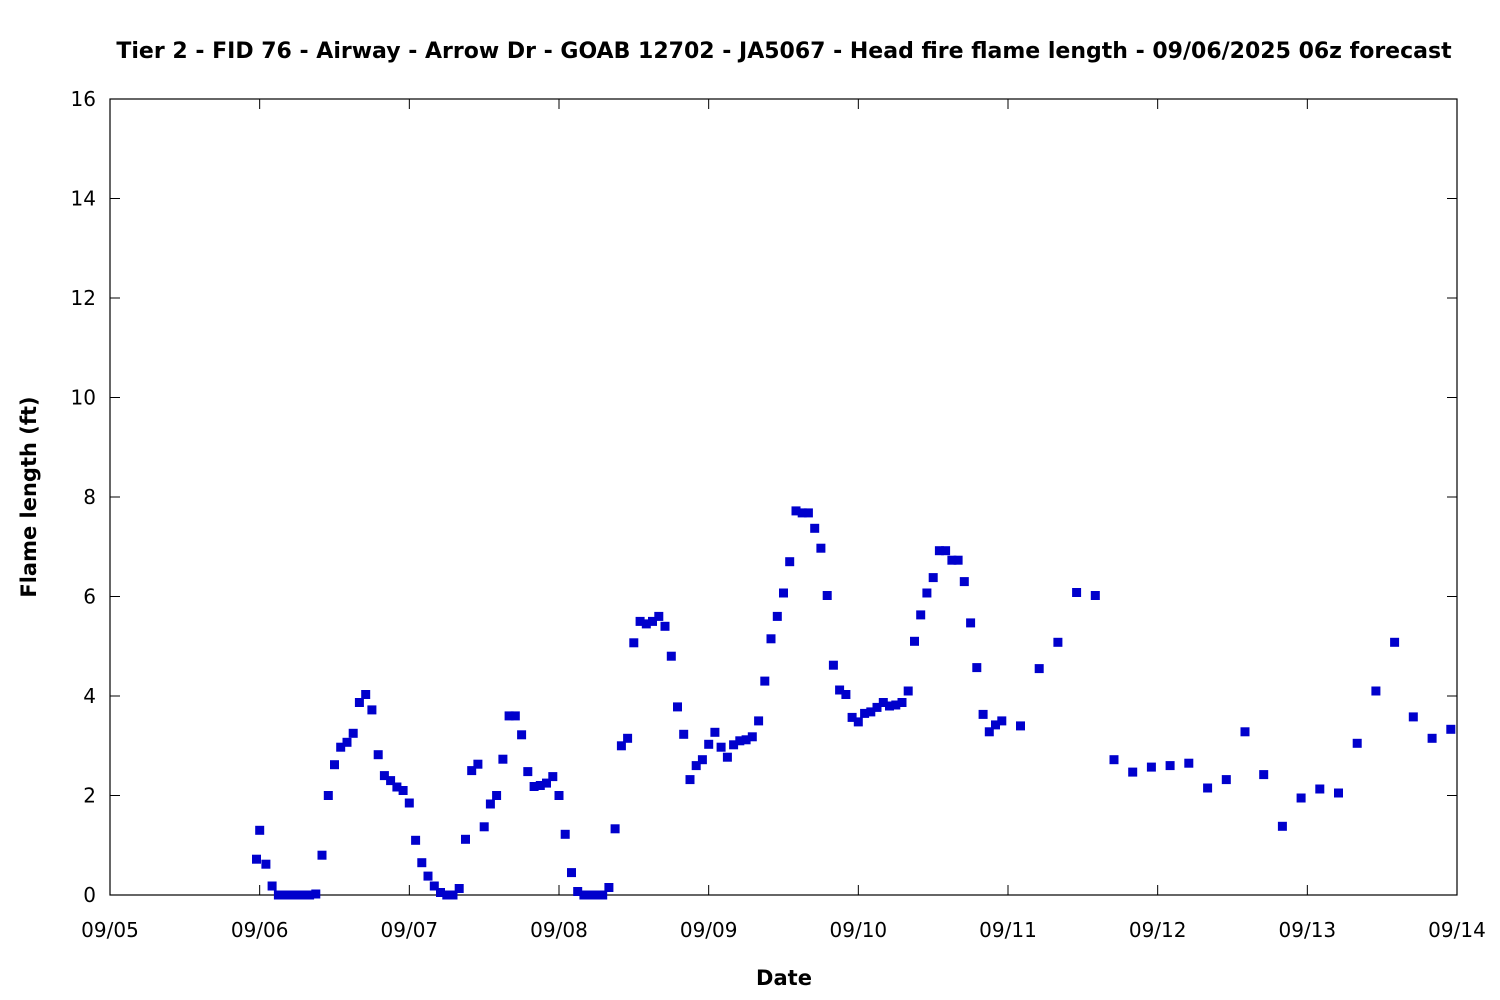 The width and height of the screenshot is (1500, 1000). I want to click on x-tick-label: 09/09, so click(709, 930).